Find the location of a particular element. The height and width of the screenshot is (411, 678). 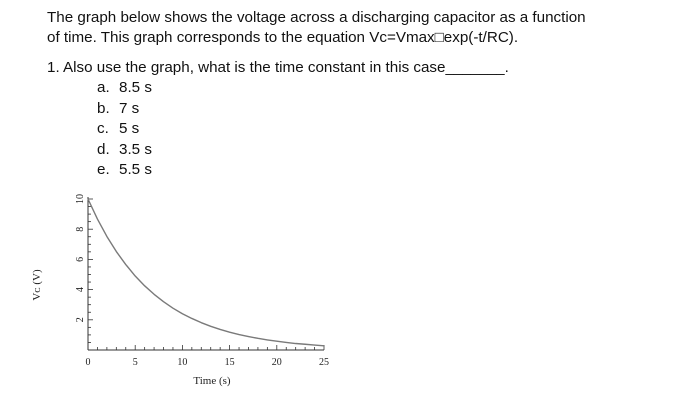

x-tick-label: 10 is located at coordinates (182, 362).